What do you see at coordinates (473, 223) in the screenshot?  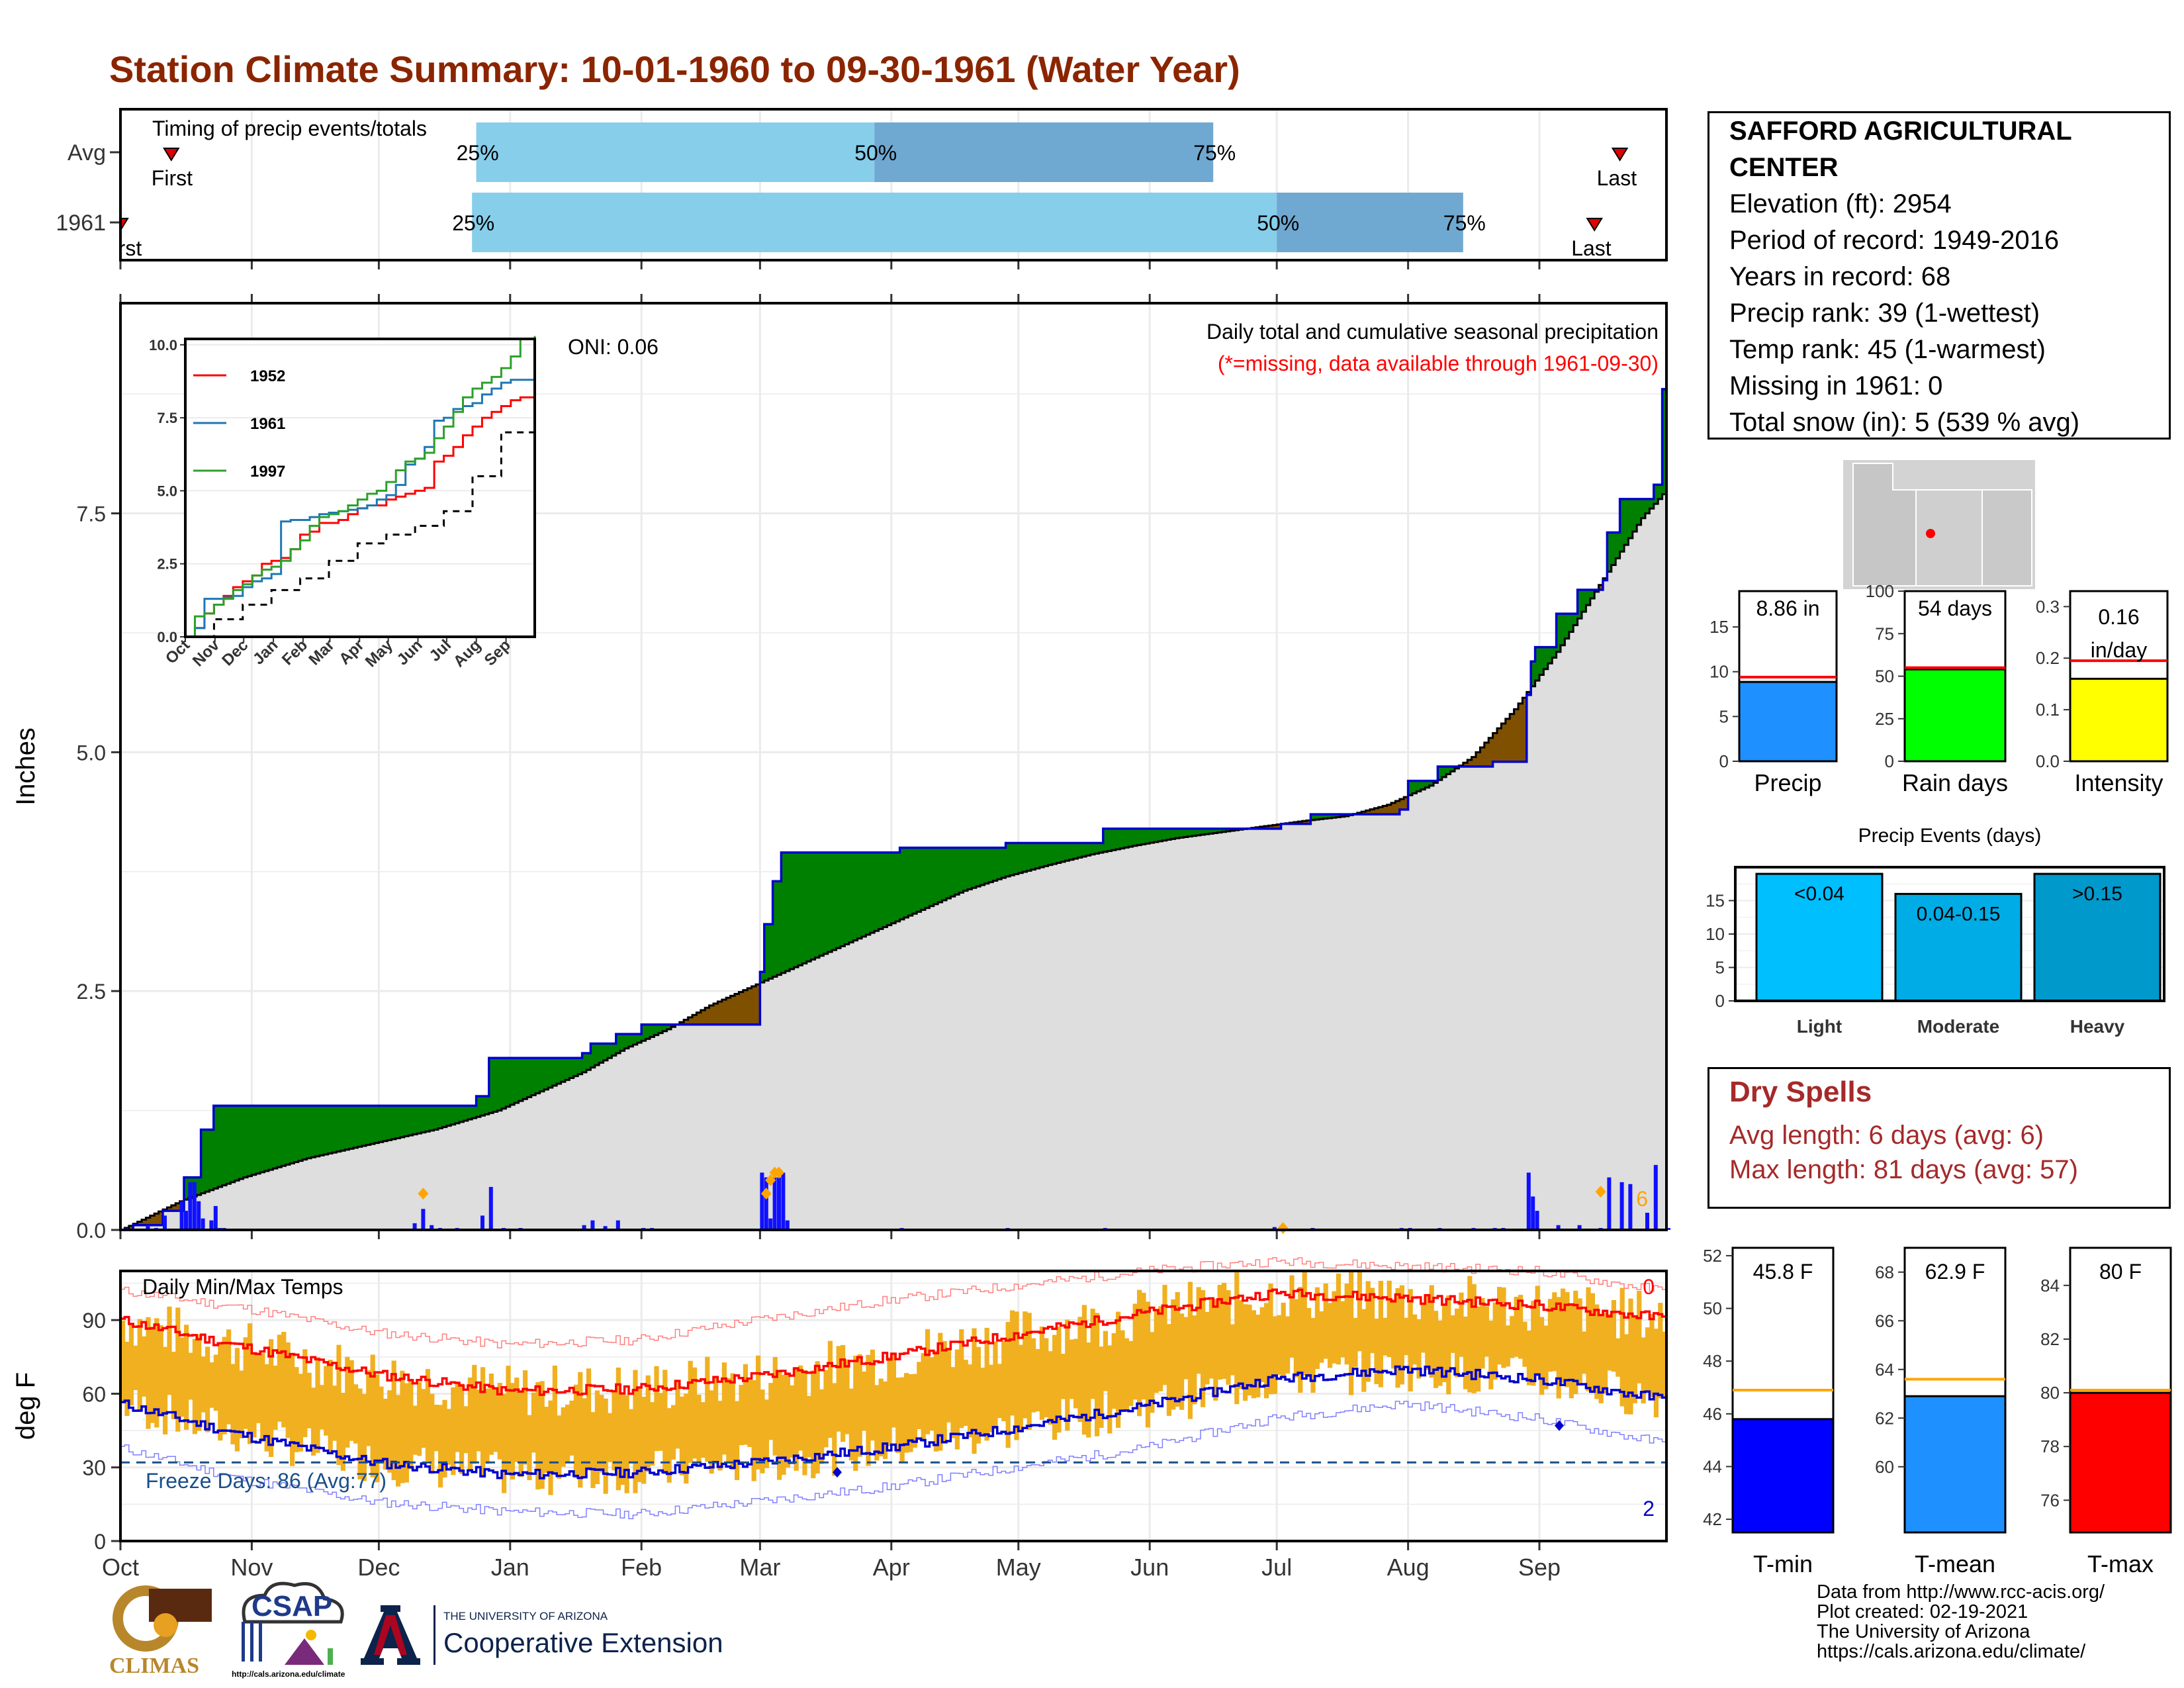 I see `timing-pct-label: 25%` at bounding box center [473, 223].